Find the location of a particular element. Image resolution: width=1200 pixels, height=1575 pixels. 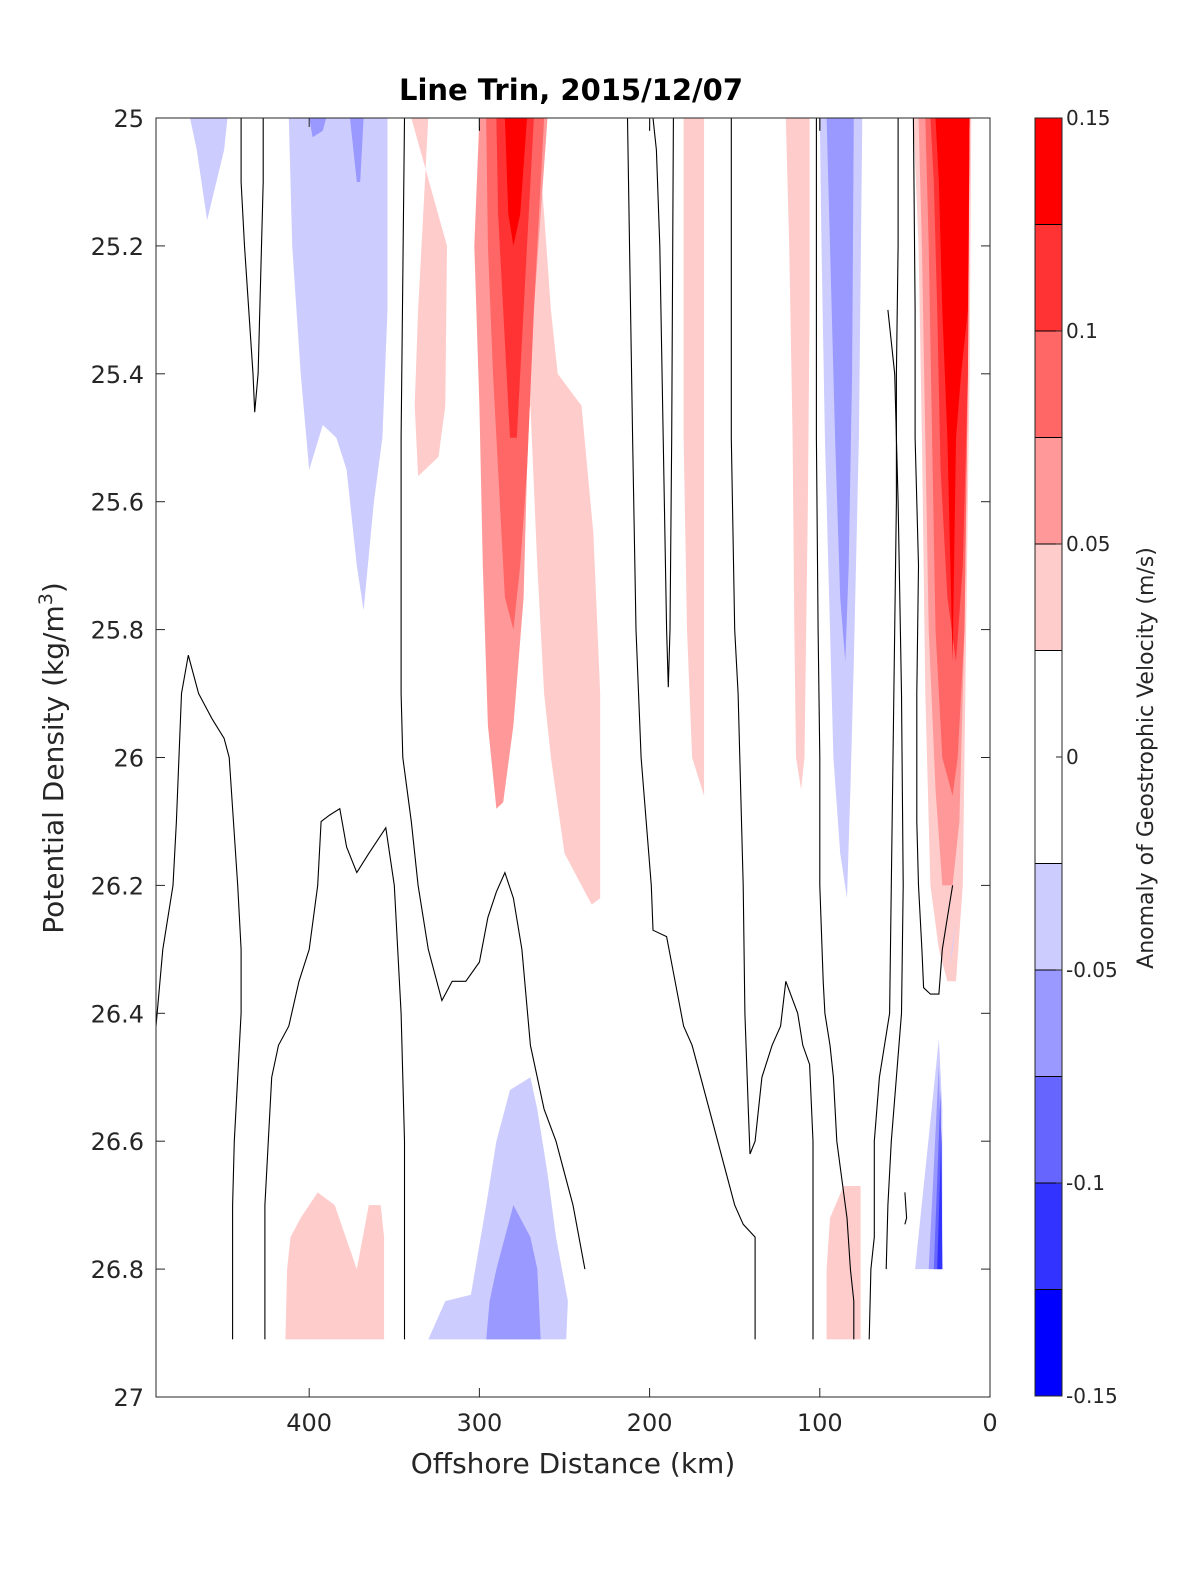

y-tick-label: 26 is located at coordinates (128, 759).